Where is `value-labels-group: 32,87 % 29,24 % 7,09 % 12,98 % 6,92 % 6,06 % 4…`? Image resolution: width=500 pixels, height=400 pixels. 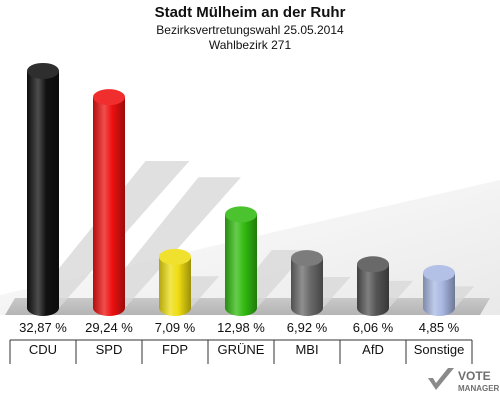 value-labels-group: 32,87 % 29,24 % 7,09 % 12,98 % 6,92 % 6,06 % 4… is located at coordinates (239, 327).